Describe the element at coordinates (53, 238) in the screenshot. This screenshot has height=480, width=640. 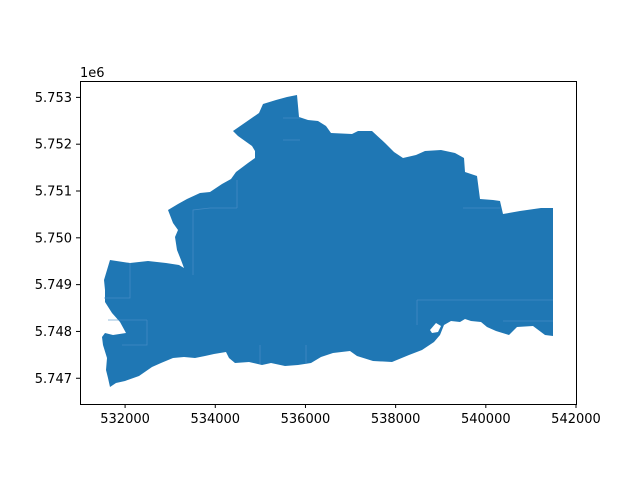
I see `y-tick-label: 5.750` at that location.